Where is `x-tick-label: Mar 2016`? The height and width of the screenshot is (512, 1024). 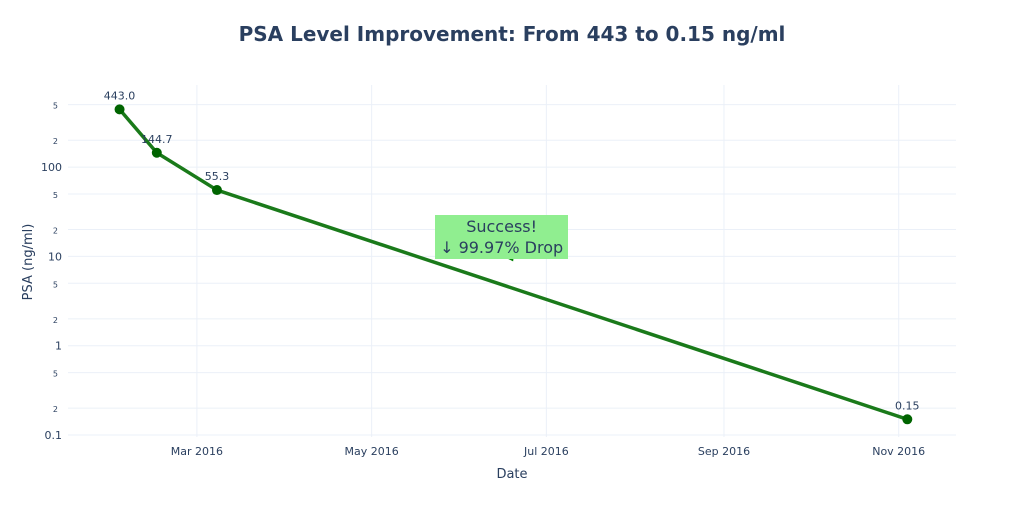
x-tick-label: Mar 2016 is located at coordinates (197, 451).